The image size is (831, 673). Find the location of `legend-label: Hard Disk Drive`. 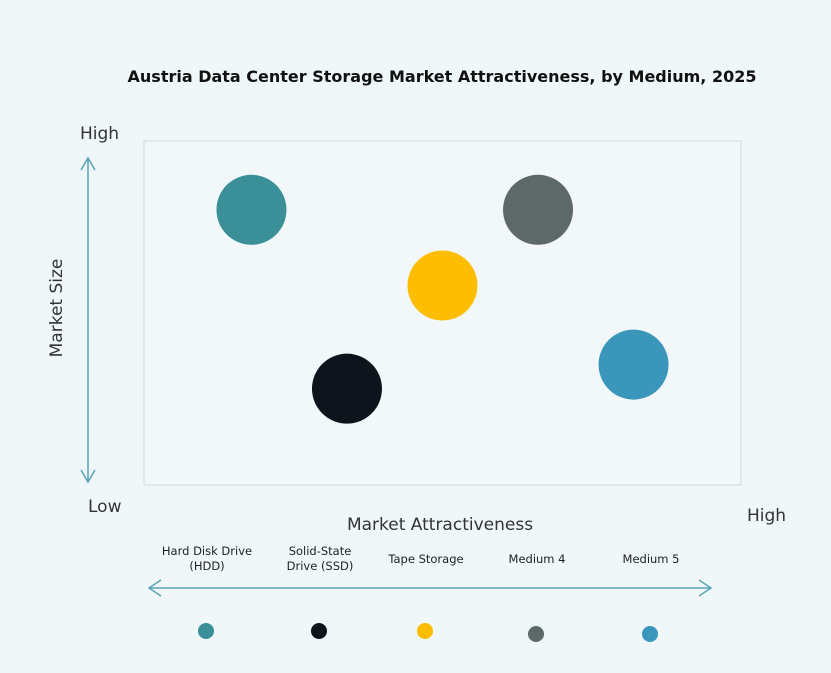

legend-label: Hard Disk Drive is located at coordinates (207, 551).